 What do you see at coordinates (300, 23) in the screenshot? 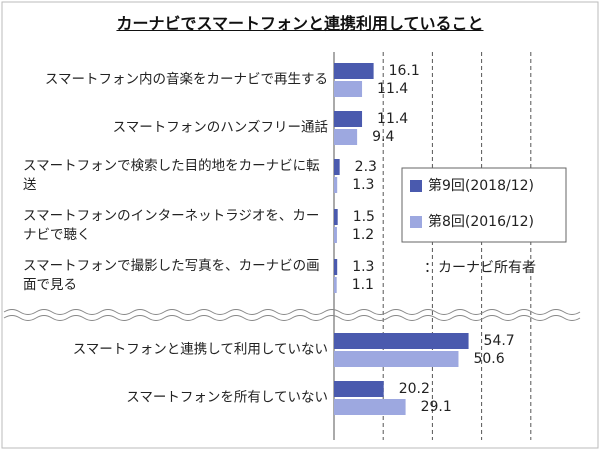
I see `chart-title: カーナビでスマートフォンと連携利用していること` at bounding box center [300, 23].